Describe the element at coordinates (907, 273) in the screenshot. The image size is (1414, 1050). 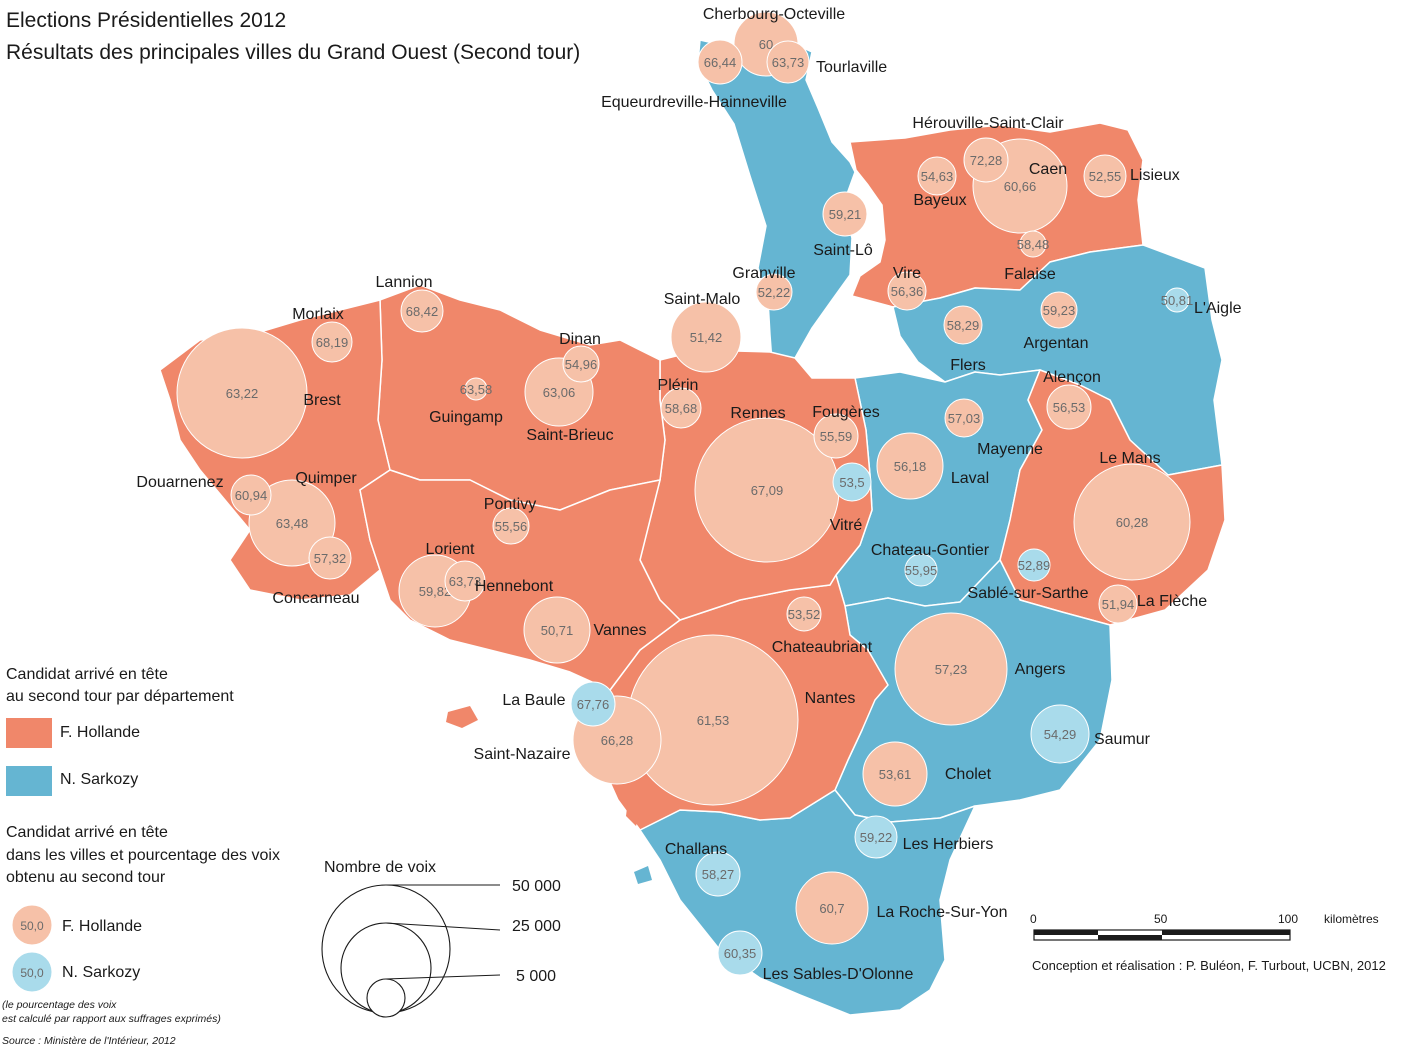
I see `city-label-vire: Vire` at that location.